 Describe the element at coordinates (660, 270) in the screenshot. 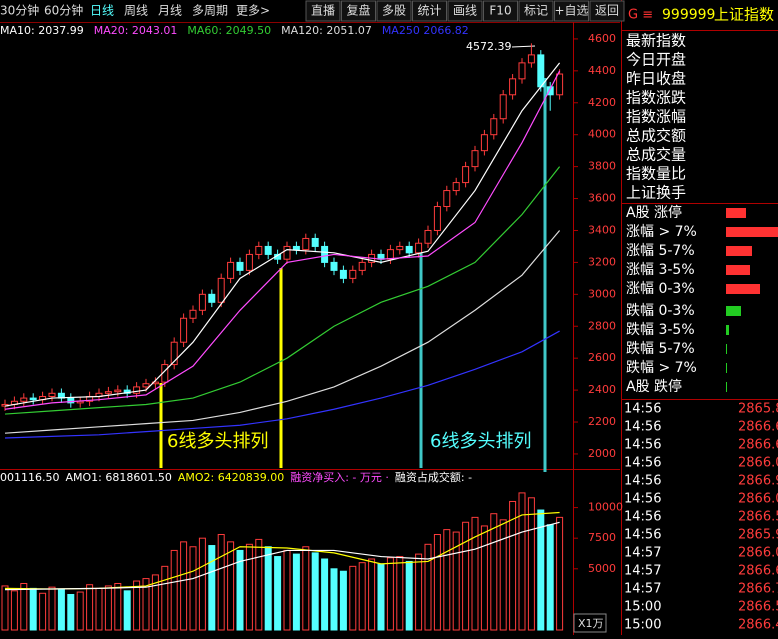

I see `breadth-label: 涨幅 3-5%` at that location.